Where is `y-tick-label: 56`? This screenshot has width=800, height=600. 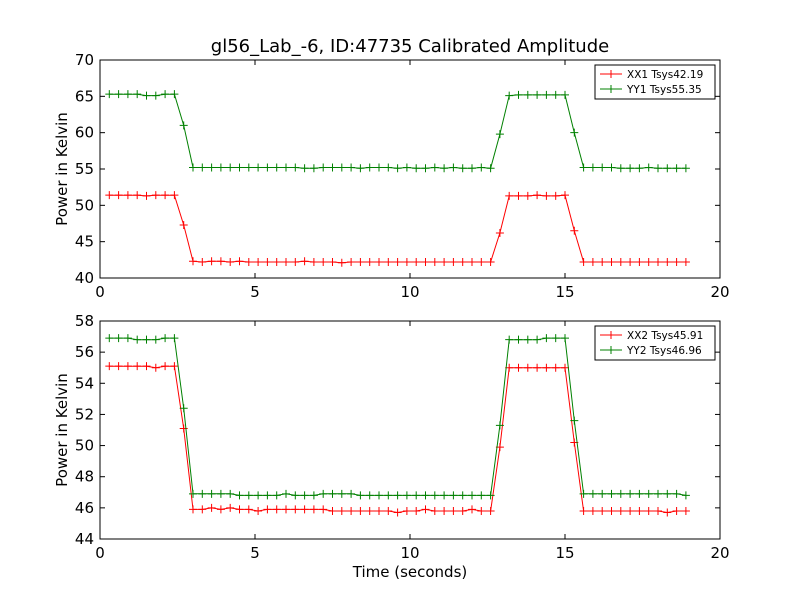 y-tick-label: 56 is located at coordinates (84, 352).